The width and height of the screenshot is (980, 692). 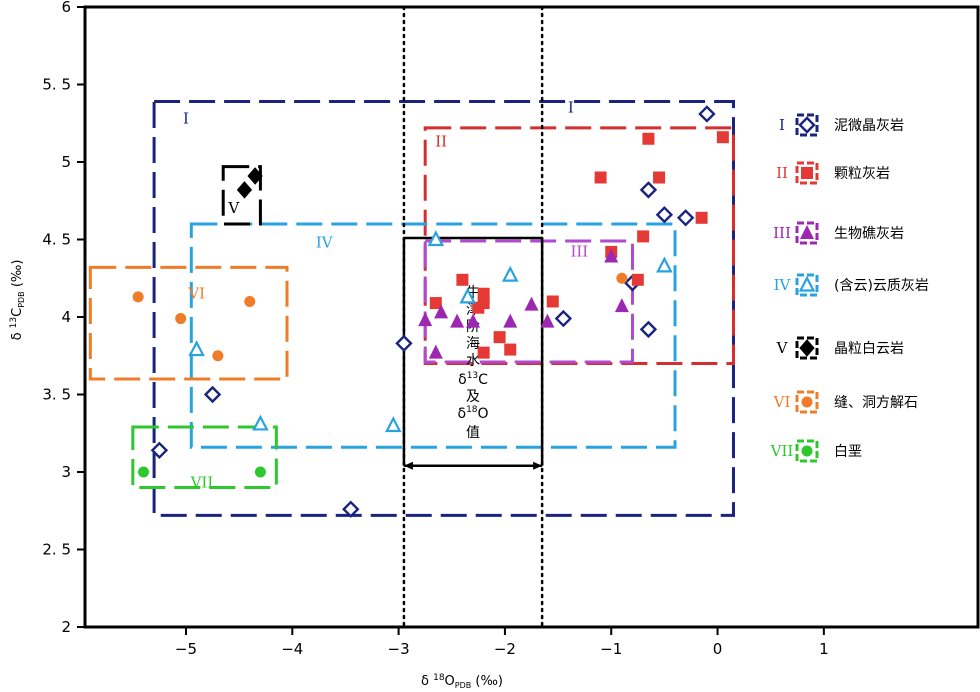 What do you see at coordinates (881, 286) in the screenshot?
I see `legend-label-iv: (含云)云质灰岩` at bounding box center [881, 286].